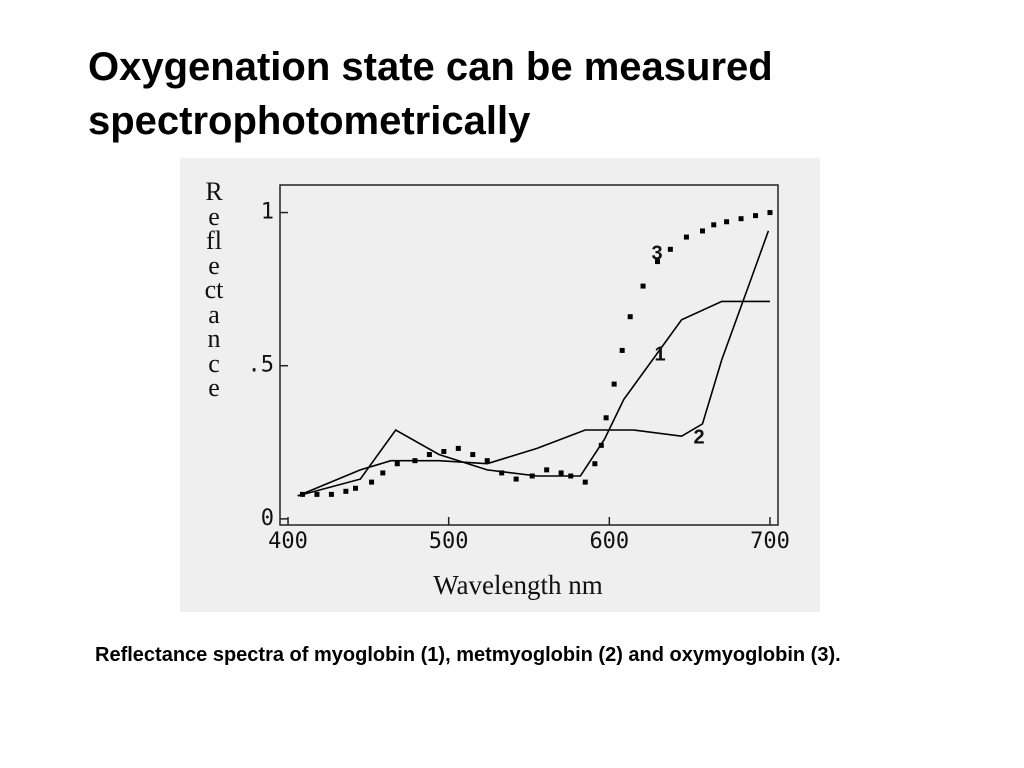  I want to click on x-tick-label: 500, so click(449, 541).